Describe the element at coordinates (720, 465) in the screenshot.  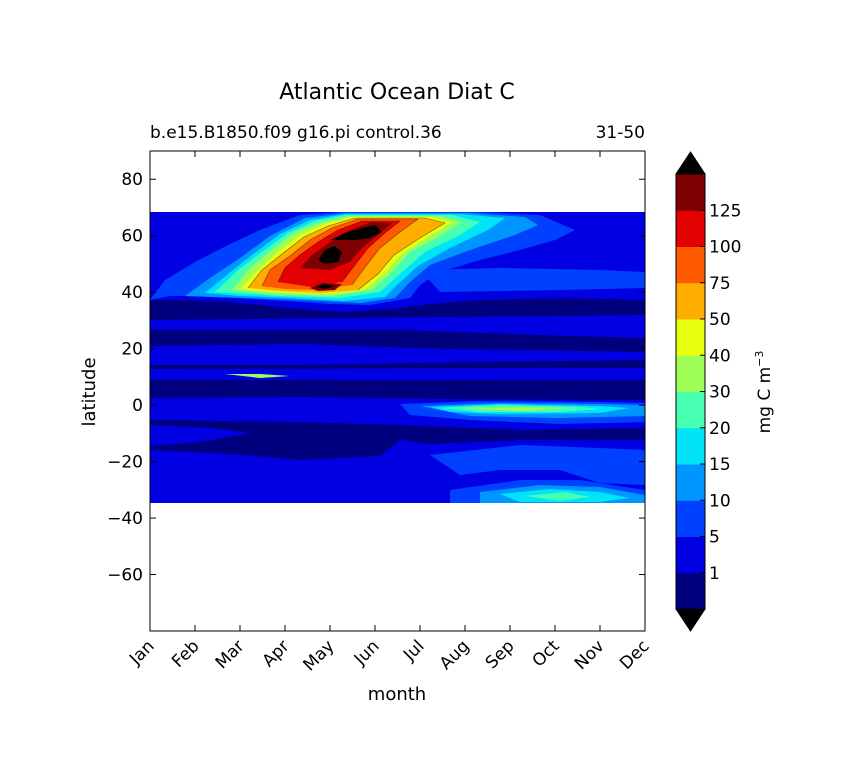
I see `colorbar-tick-label: 15` at that location.